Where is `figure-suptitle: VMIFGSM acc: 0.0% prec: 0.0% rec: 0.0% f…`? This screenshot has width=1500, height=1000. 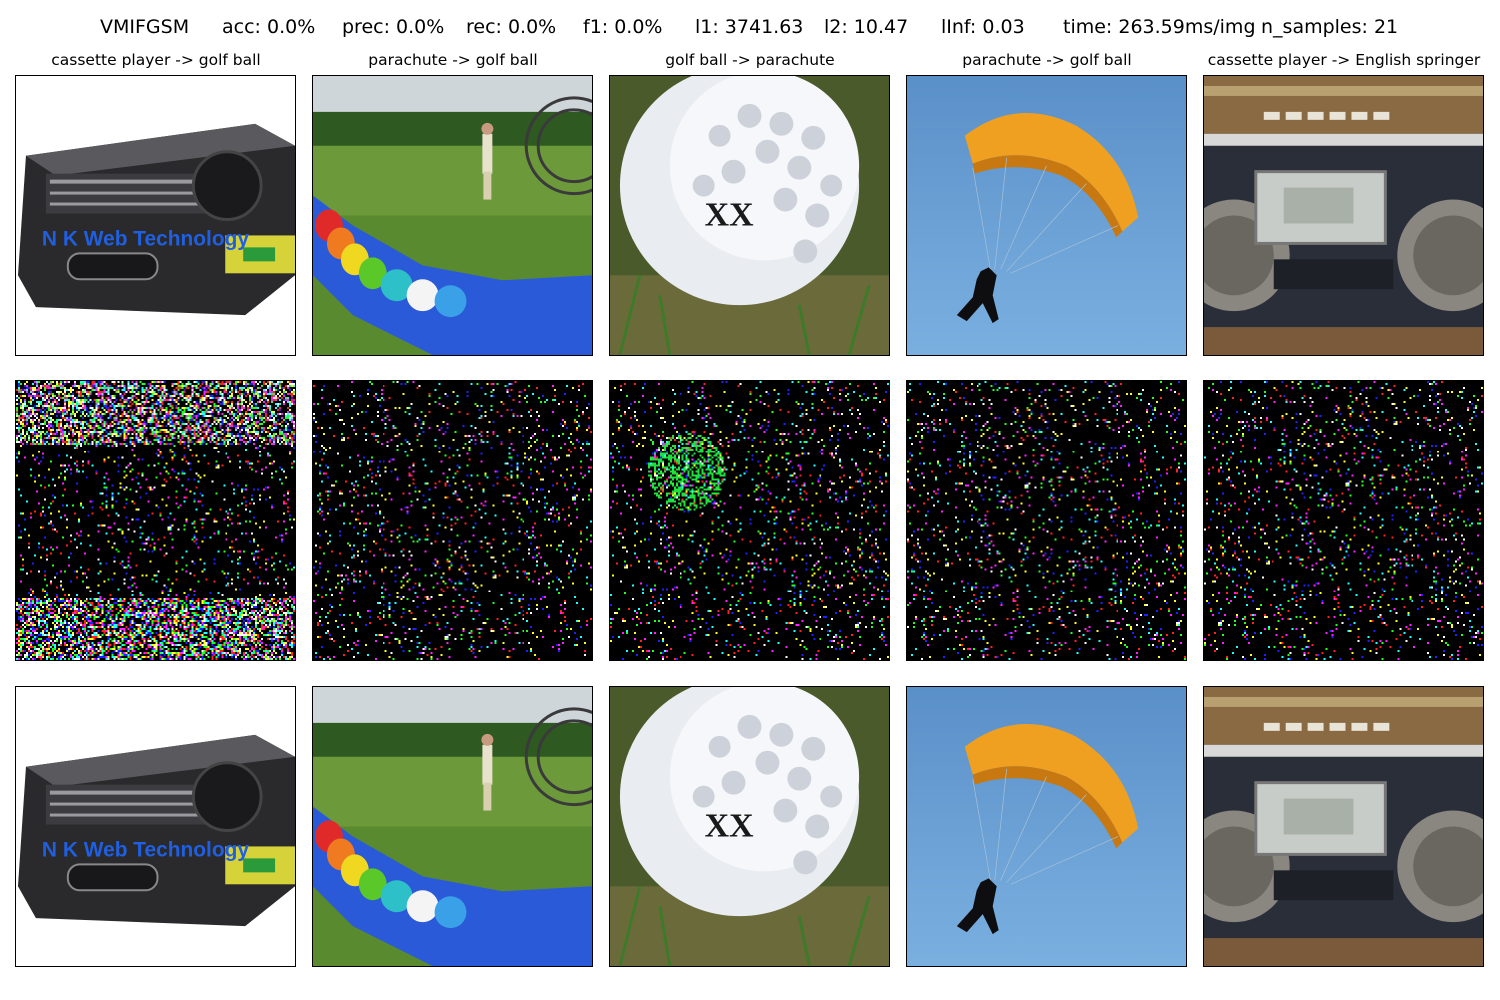
figure-suptitle: VMIFGSM acc: 0.0% prec: 0.0% rec: 0.0% f… is located at coordinates (750, 30).